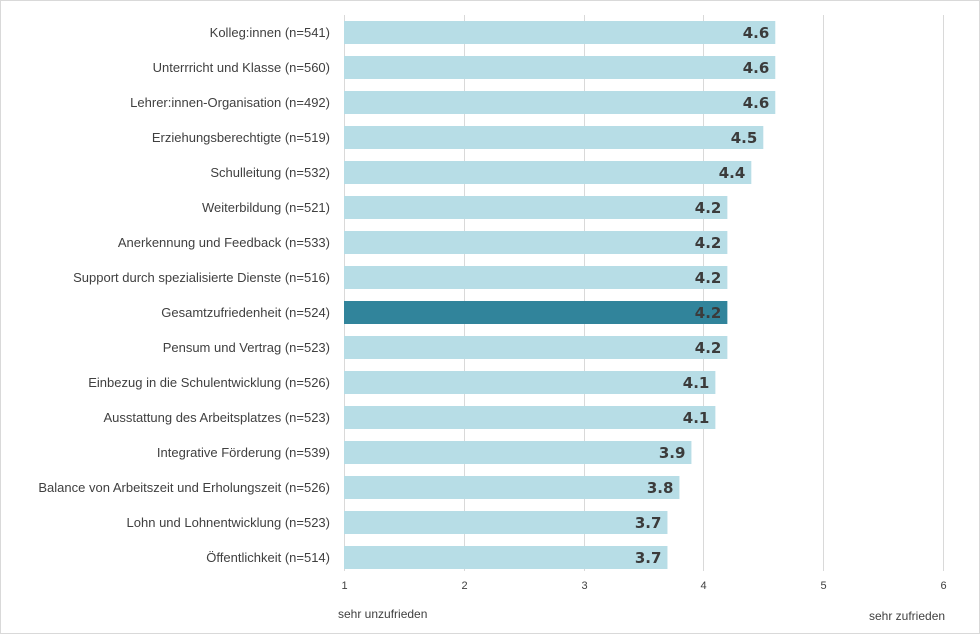  I want to click on category-label: Anerkennung und Feedback (n=533), so click(224, 242).